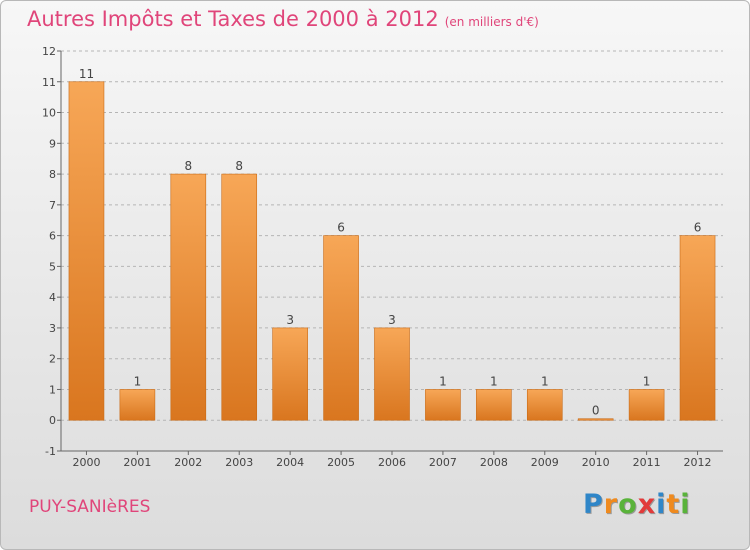  Describe the element at coordinates (239, 462) in the screenshot. I see `x-tick-label: 2003` at that location.